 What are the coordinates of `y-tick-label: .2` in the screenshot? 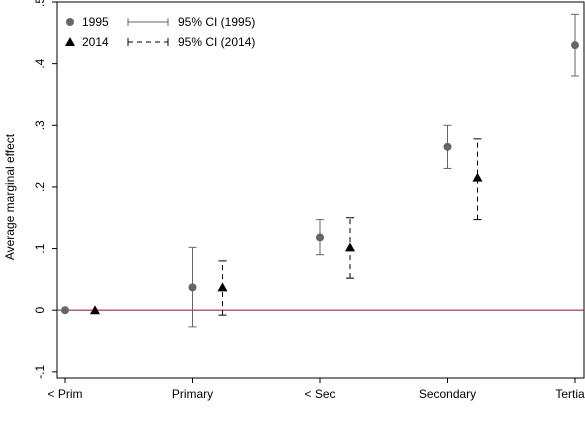 It's located at (40, 187).